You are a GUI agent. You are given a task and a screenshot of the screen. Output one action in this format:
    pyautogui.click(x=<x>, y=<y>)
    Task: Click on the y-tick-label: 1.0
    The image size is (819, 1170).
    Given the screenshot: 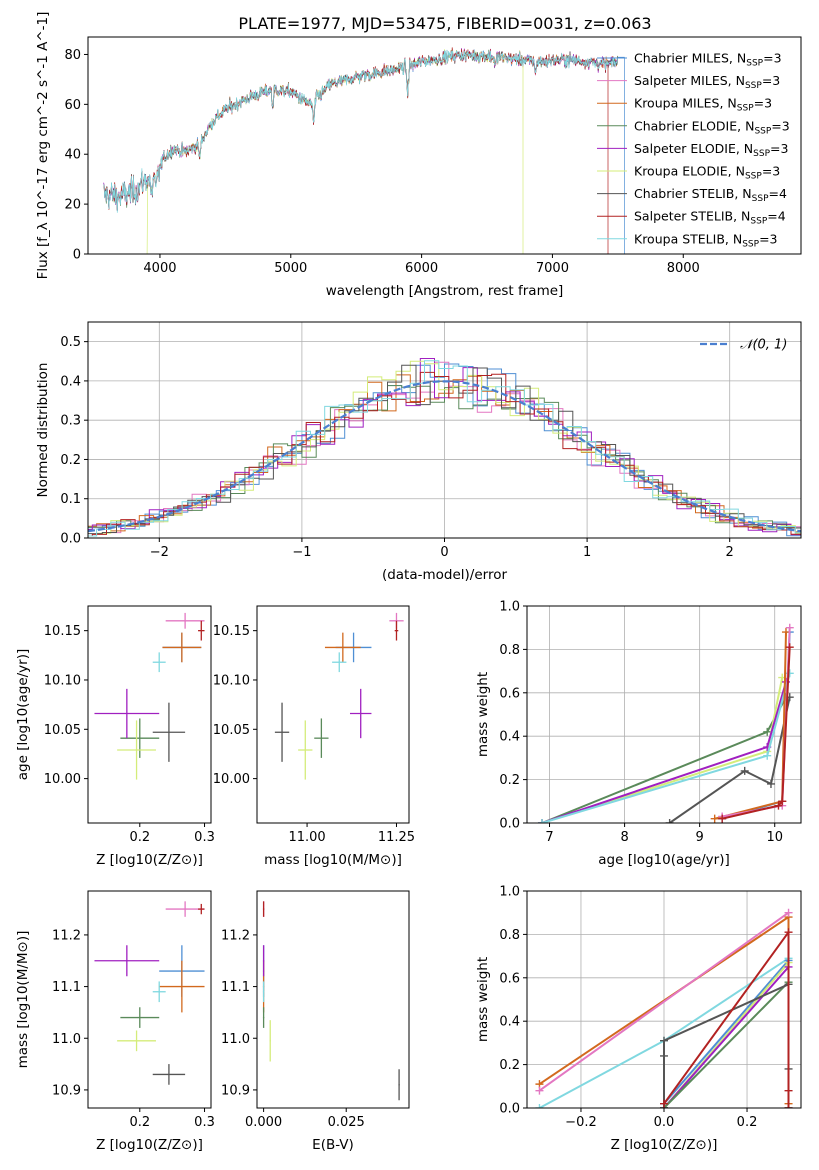 What is the action you would take?
    pyautogui.click(x=509, y=892)
    